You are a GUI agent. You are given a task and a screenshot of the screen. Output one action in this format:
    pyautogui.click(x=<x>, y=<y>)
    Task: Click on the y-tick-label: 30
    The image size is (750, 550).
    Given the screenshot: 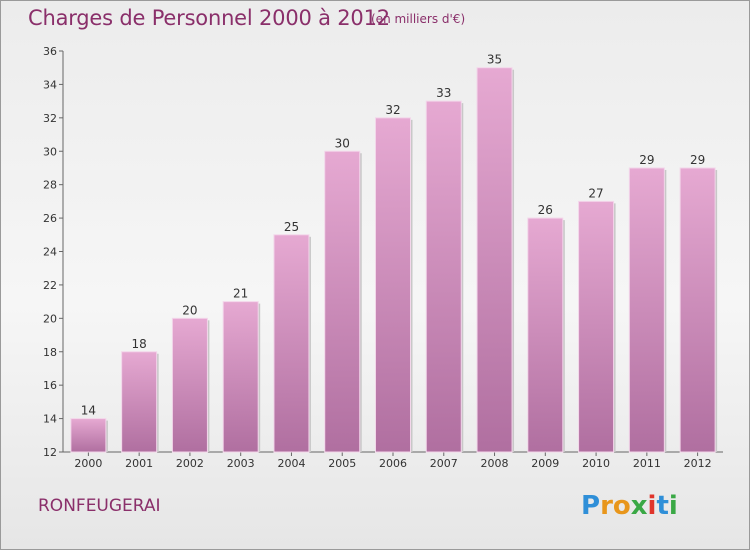 What is the action you would take?
    pyautogui.click(x=50, y=151)
    